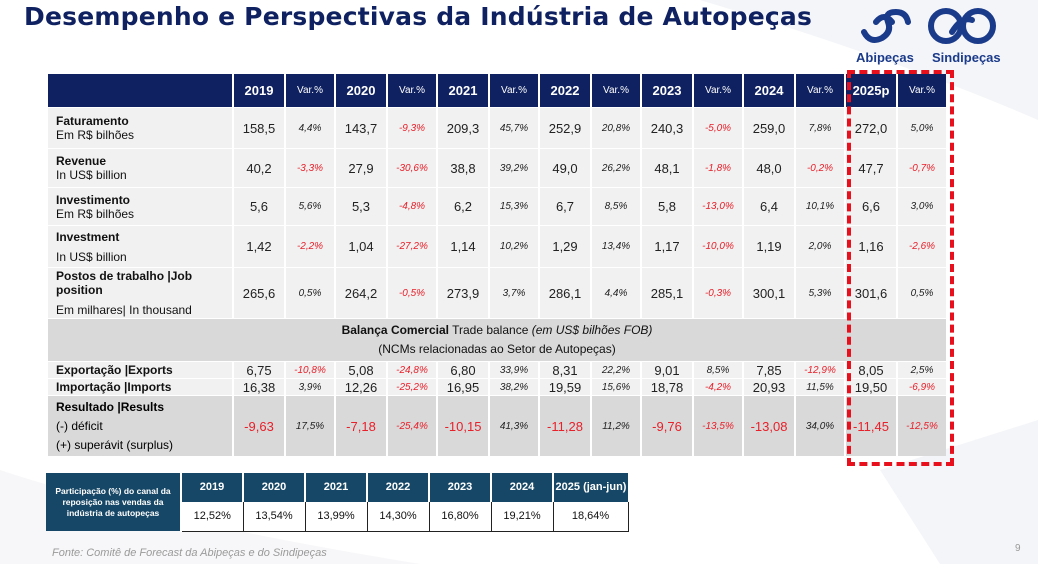 Image resolution: width=1038 pixels, height=564 pixels. I want to click on header-year: 2023, so click(667, 90).